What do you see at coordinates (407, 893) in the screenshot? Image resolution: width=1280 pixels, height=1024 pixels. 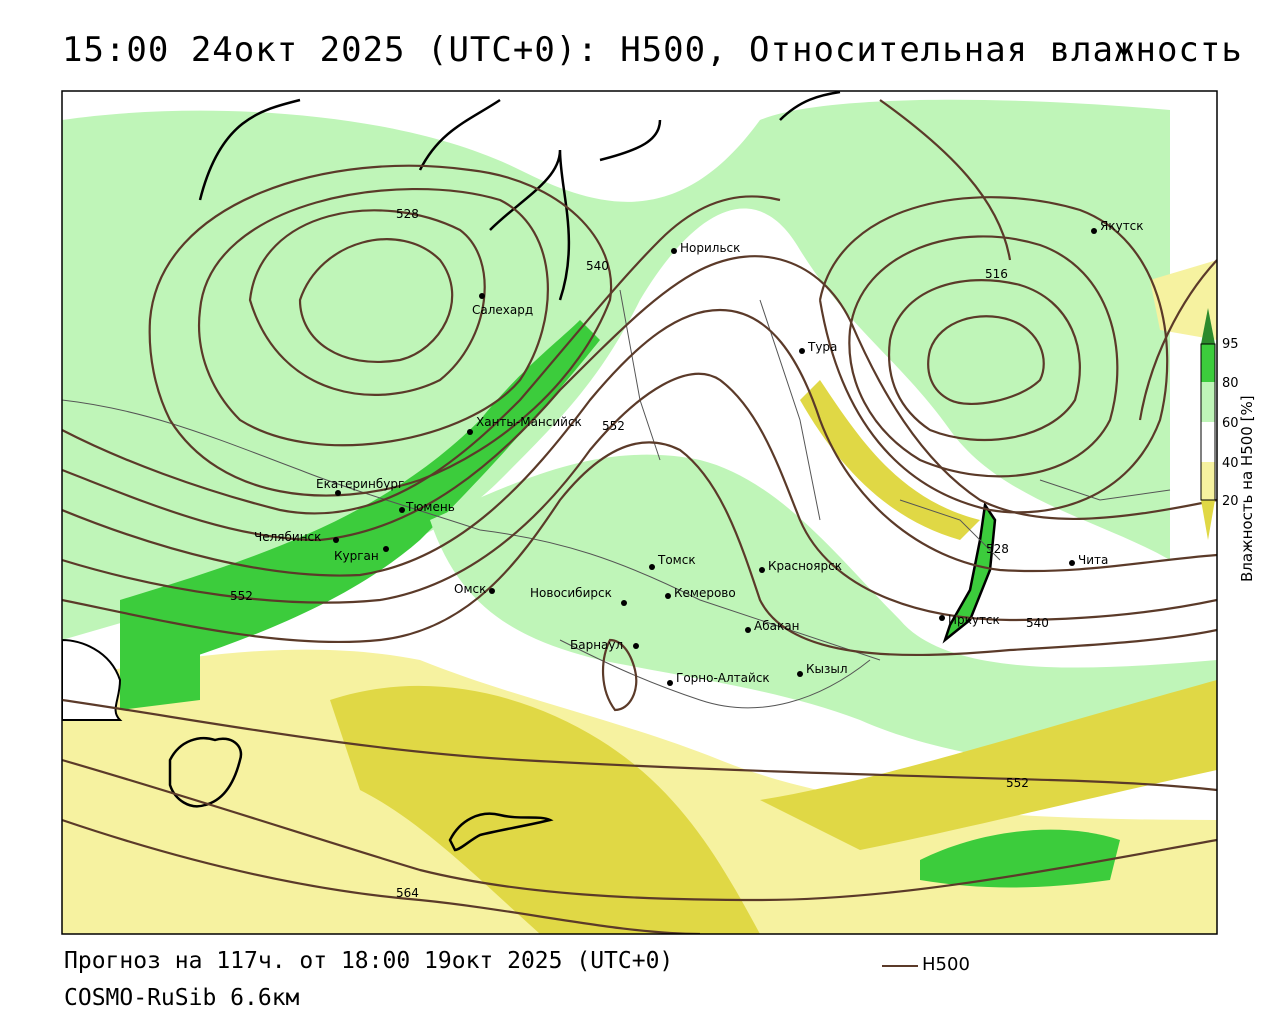 I see `contour-label: 564` at bounding box center [407, 893].